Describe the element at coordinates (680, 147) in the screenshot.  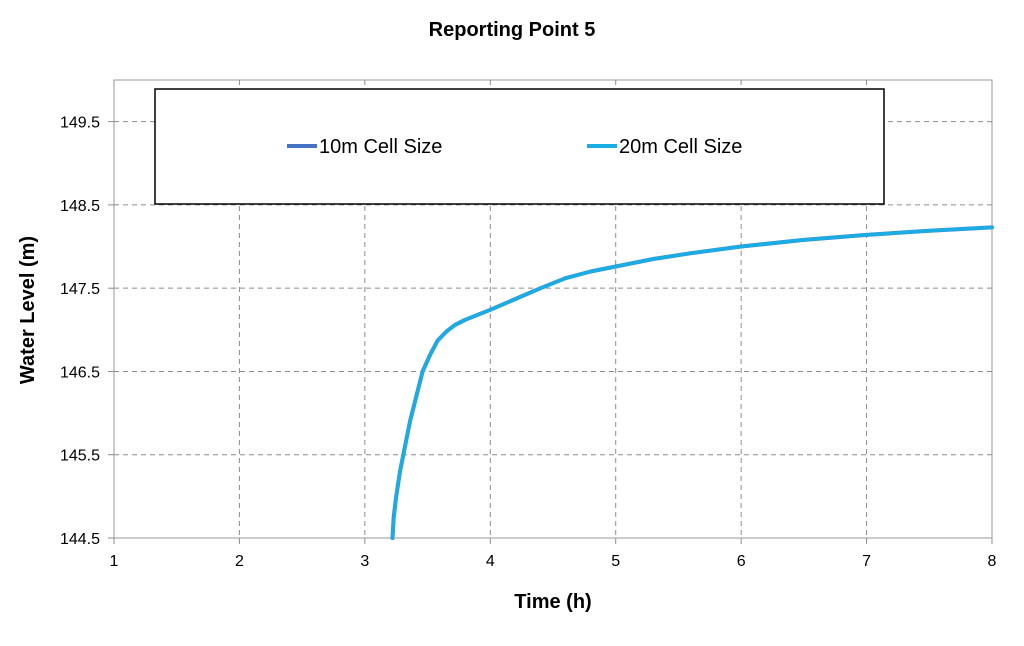
I see `legend-label-2: 20m Cell Size` at that location.